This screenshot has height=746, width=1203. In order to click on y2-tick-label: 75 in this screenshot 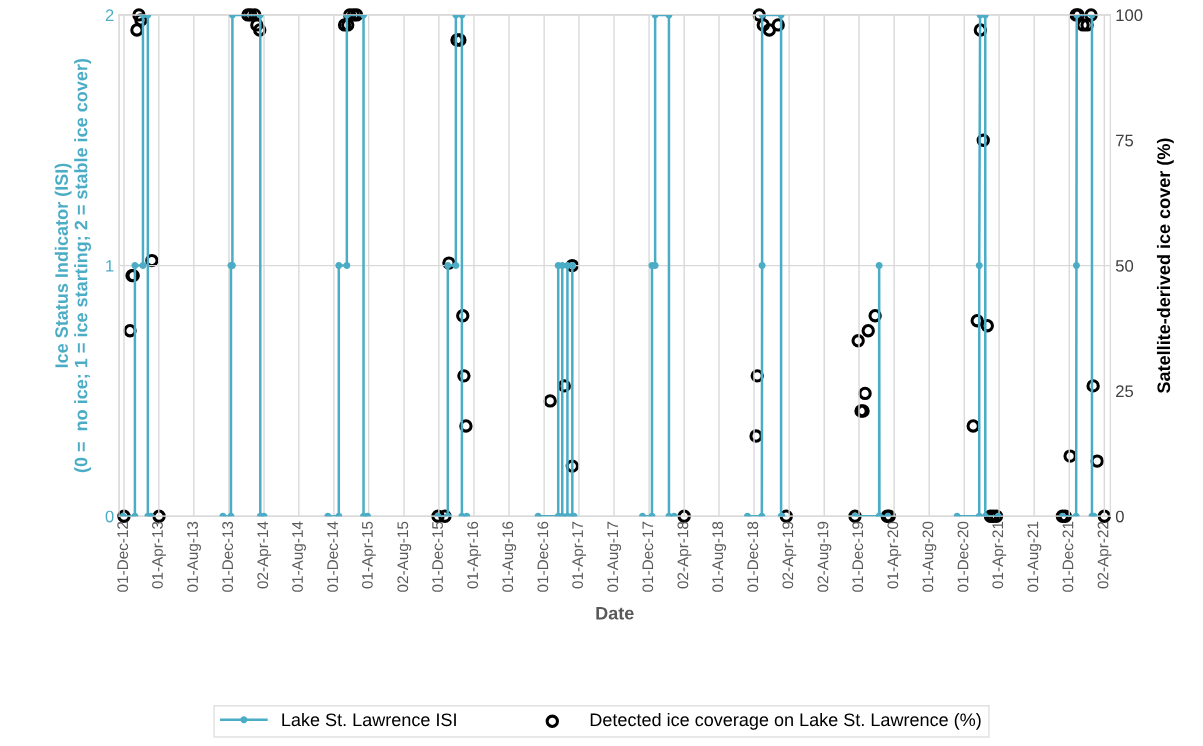, I will do `click(1125, 140)`.